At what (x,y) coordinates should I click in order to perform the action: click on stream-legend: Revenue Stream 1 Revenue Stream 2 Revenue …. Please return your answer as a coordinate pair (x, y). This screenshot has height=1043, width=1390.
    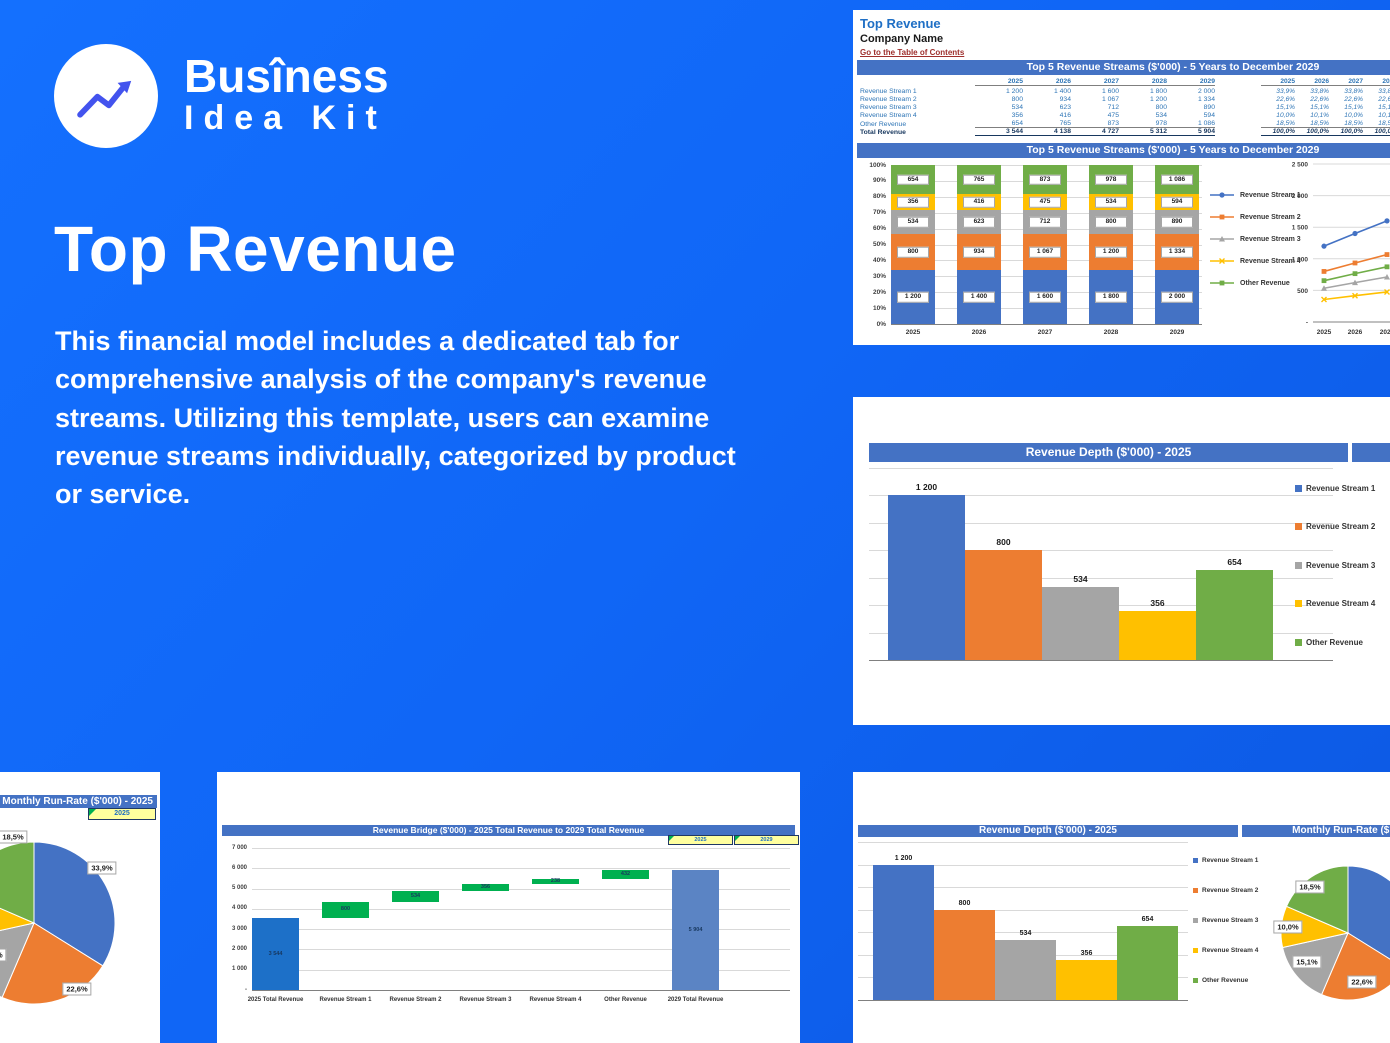
    Looking at the image, I should click on (1275, 238).